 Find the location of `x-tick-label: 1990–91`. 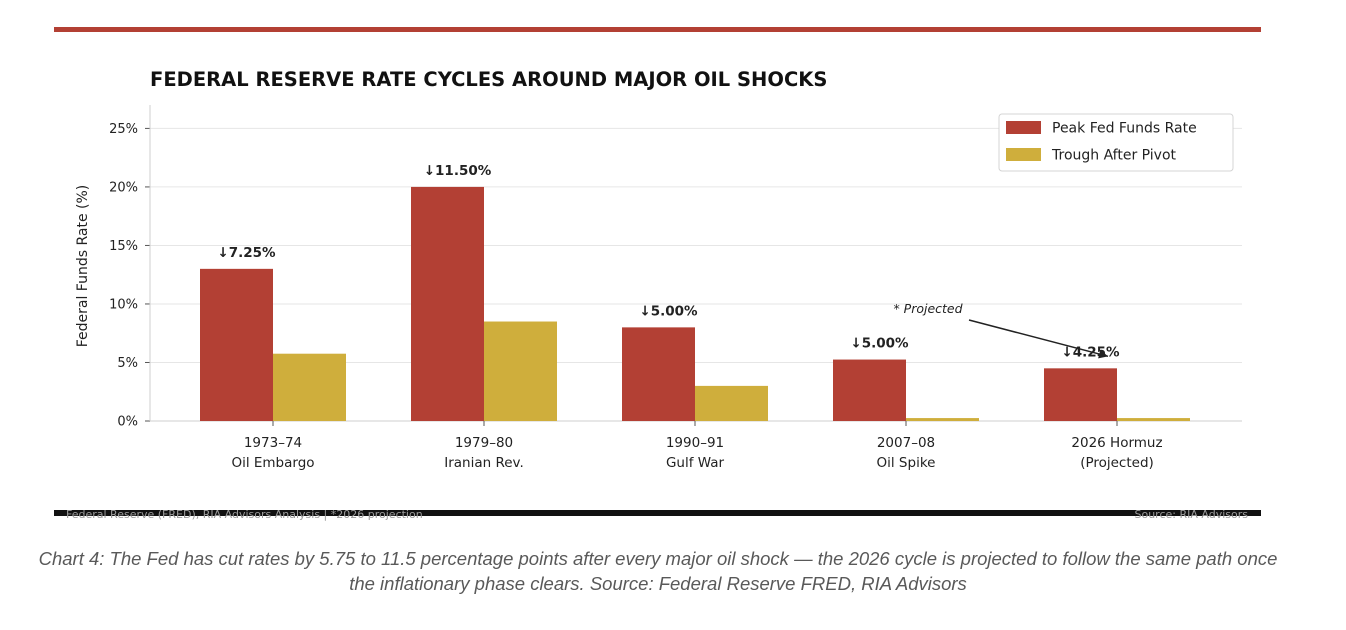

x-tick-label: 1990–91 is located at coordinates (695, 443).